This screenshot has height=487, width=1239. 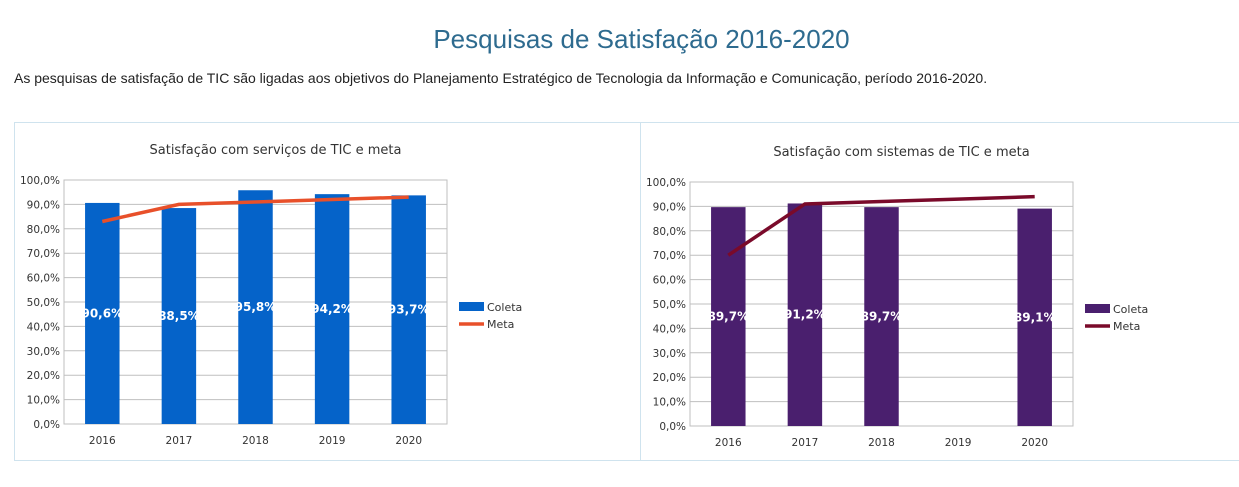 I want to click on data-label: 90,6%, so click(x=102, y=313).